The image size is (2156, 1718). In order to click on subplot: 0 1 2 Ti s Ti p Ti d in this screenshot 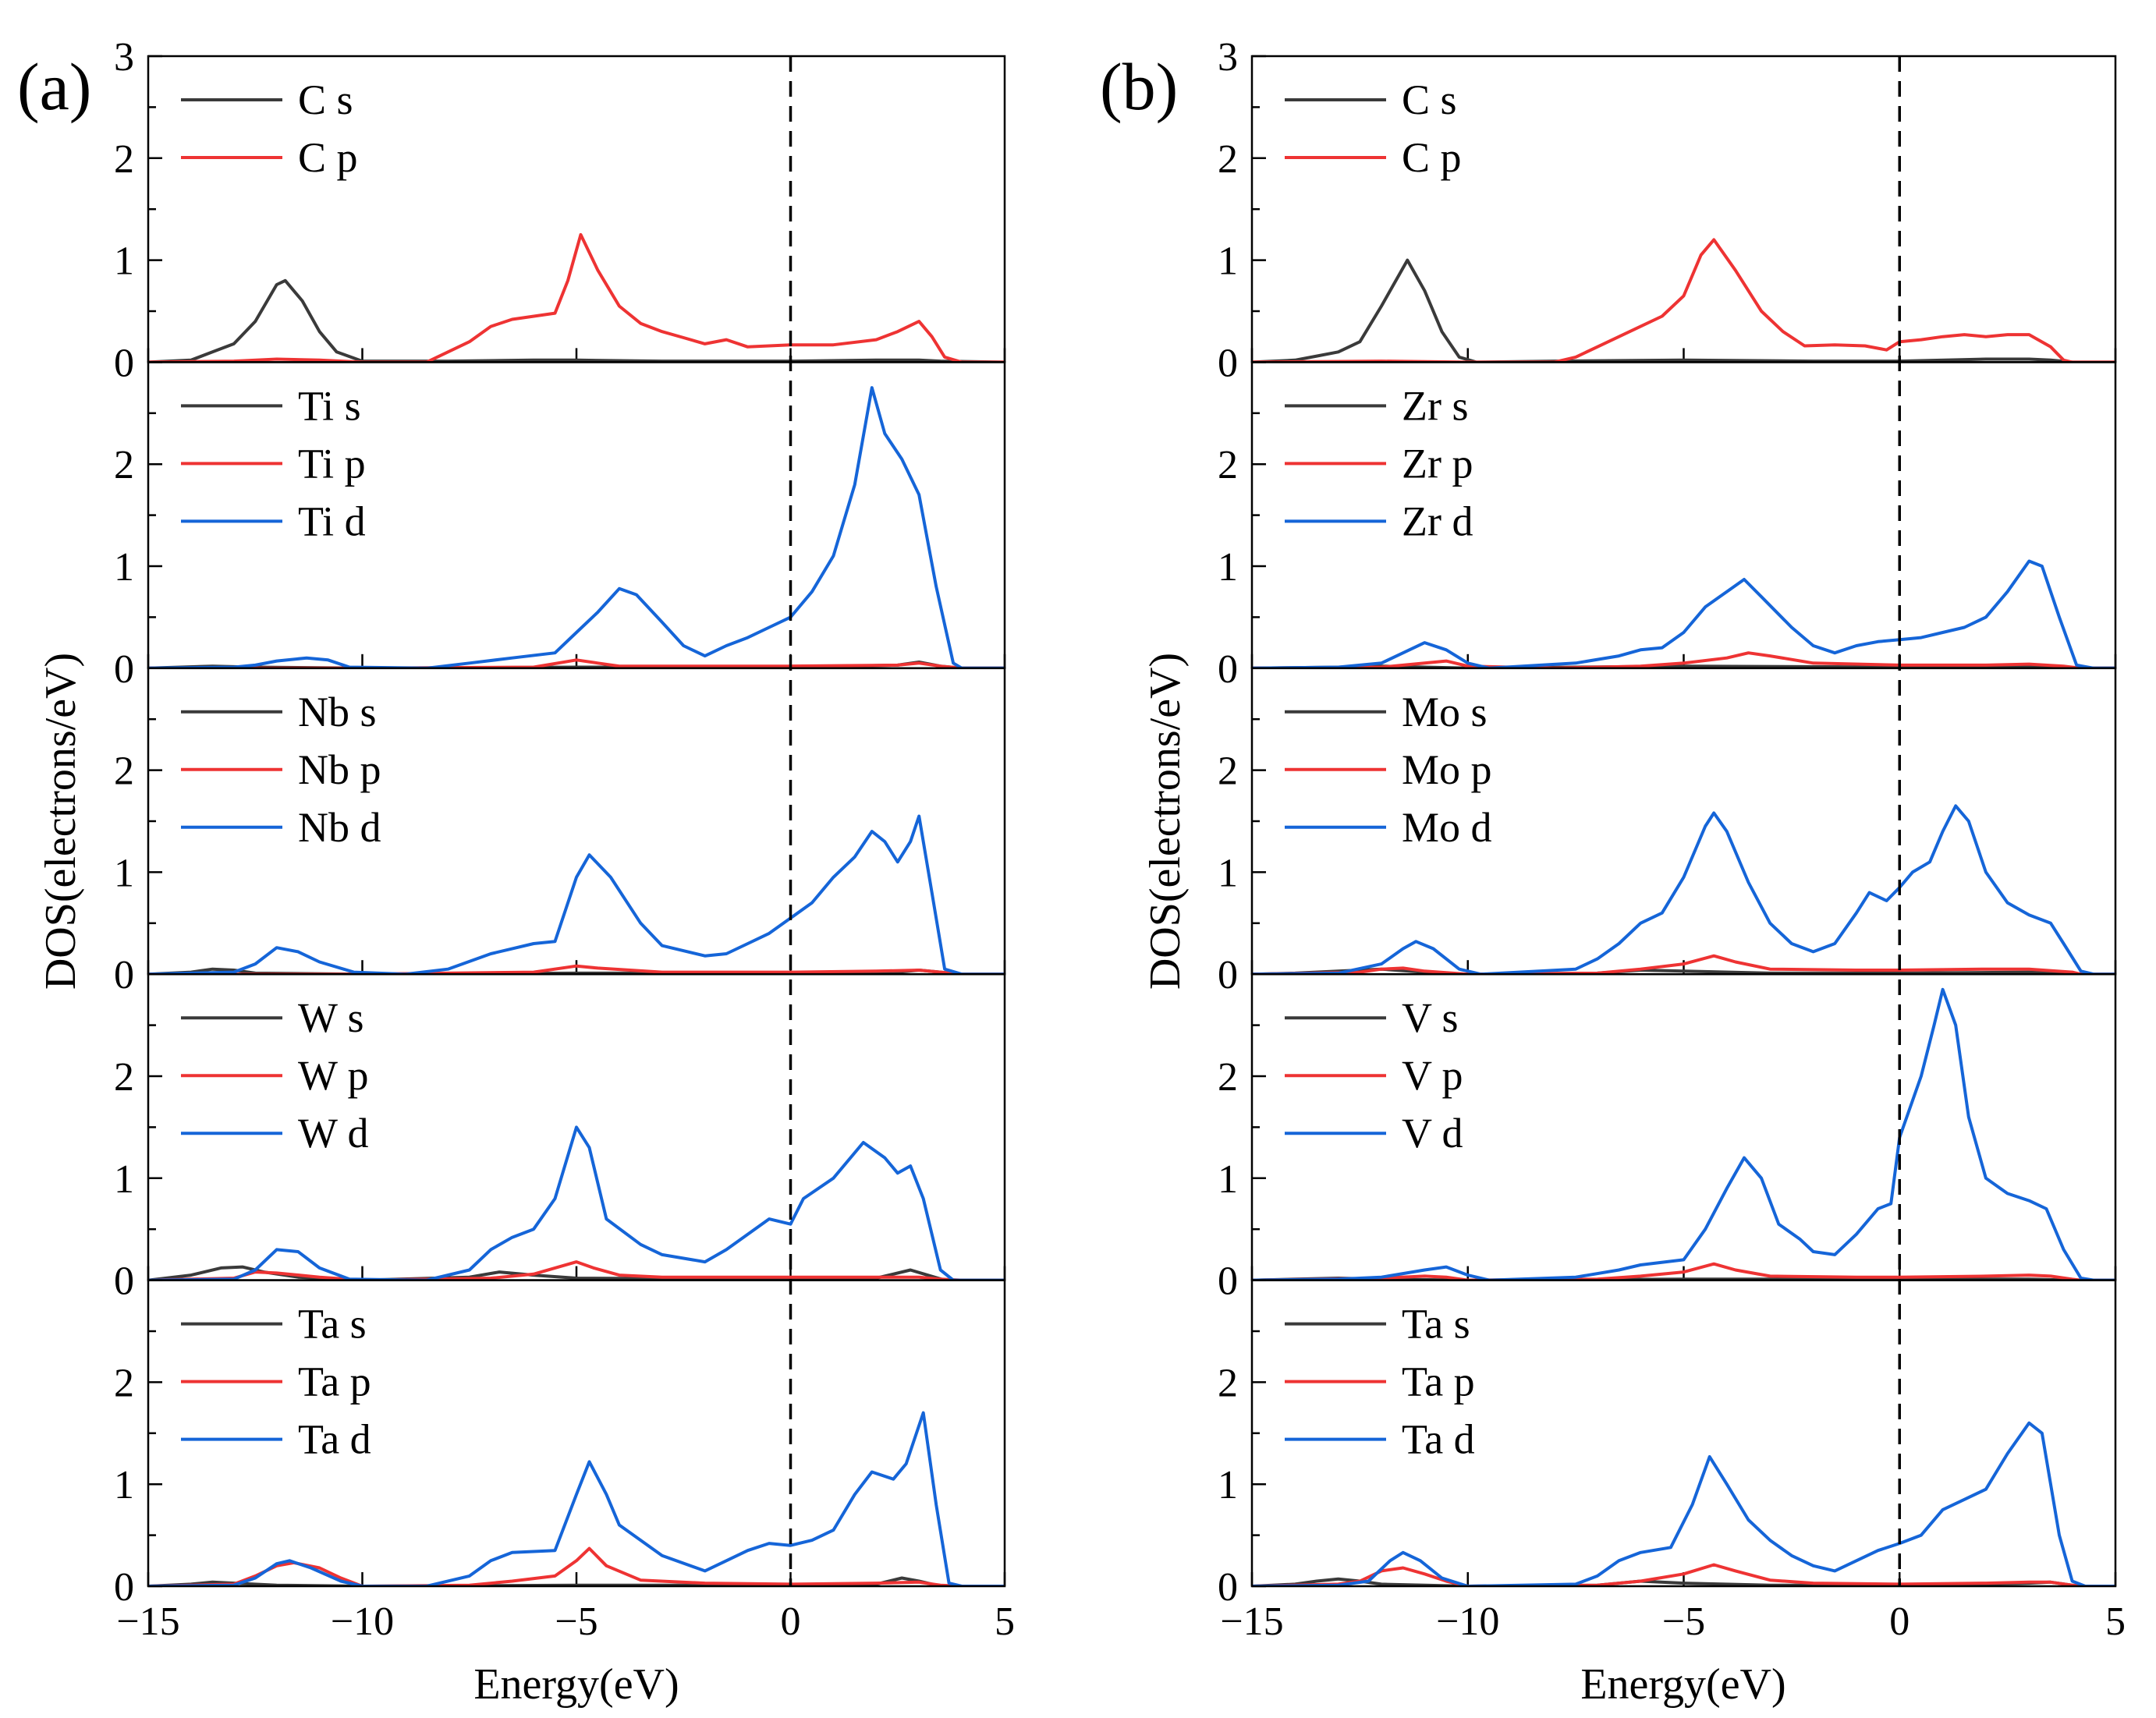, I will do `click(560, 526)`.